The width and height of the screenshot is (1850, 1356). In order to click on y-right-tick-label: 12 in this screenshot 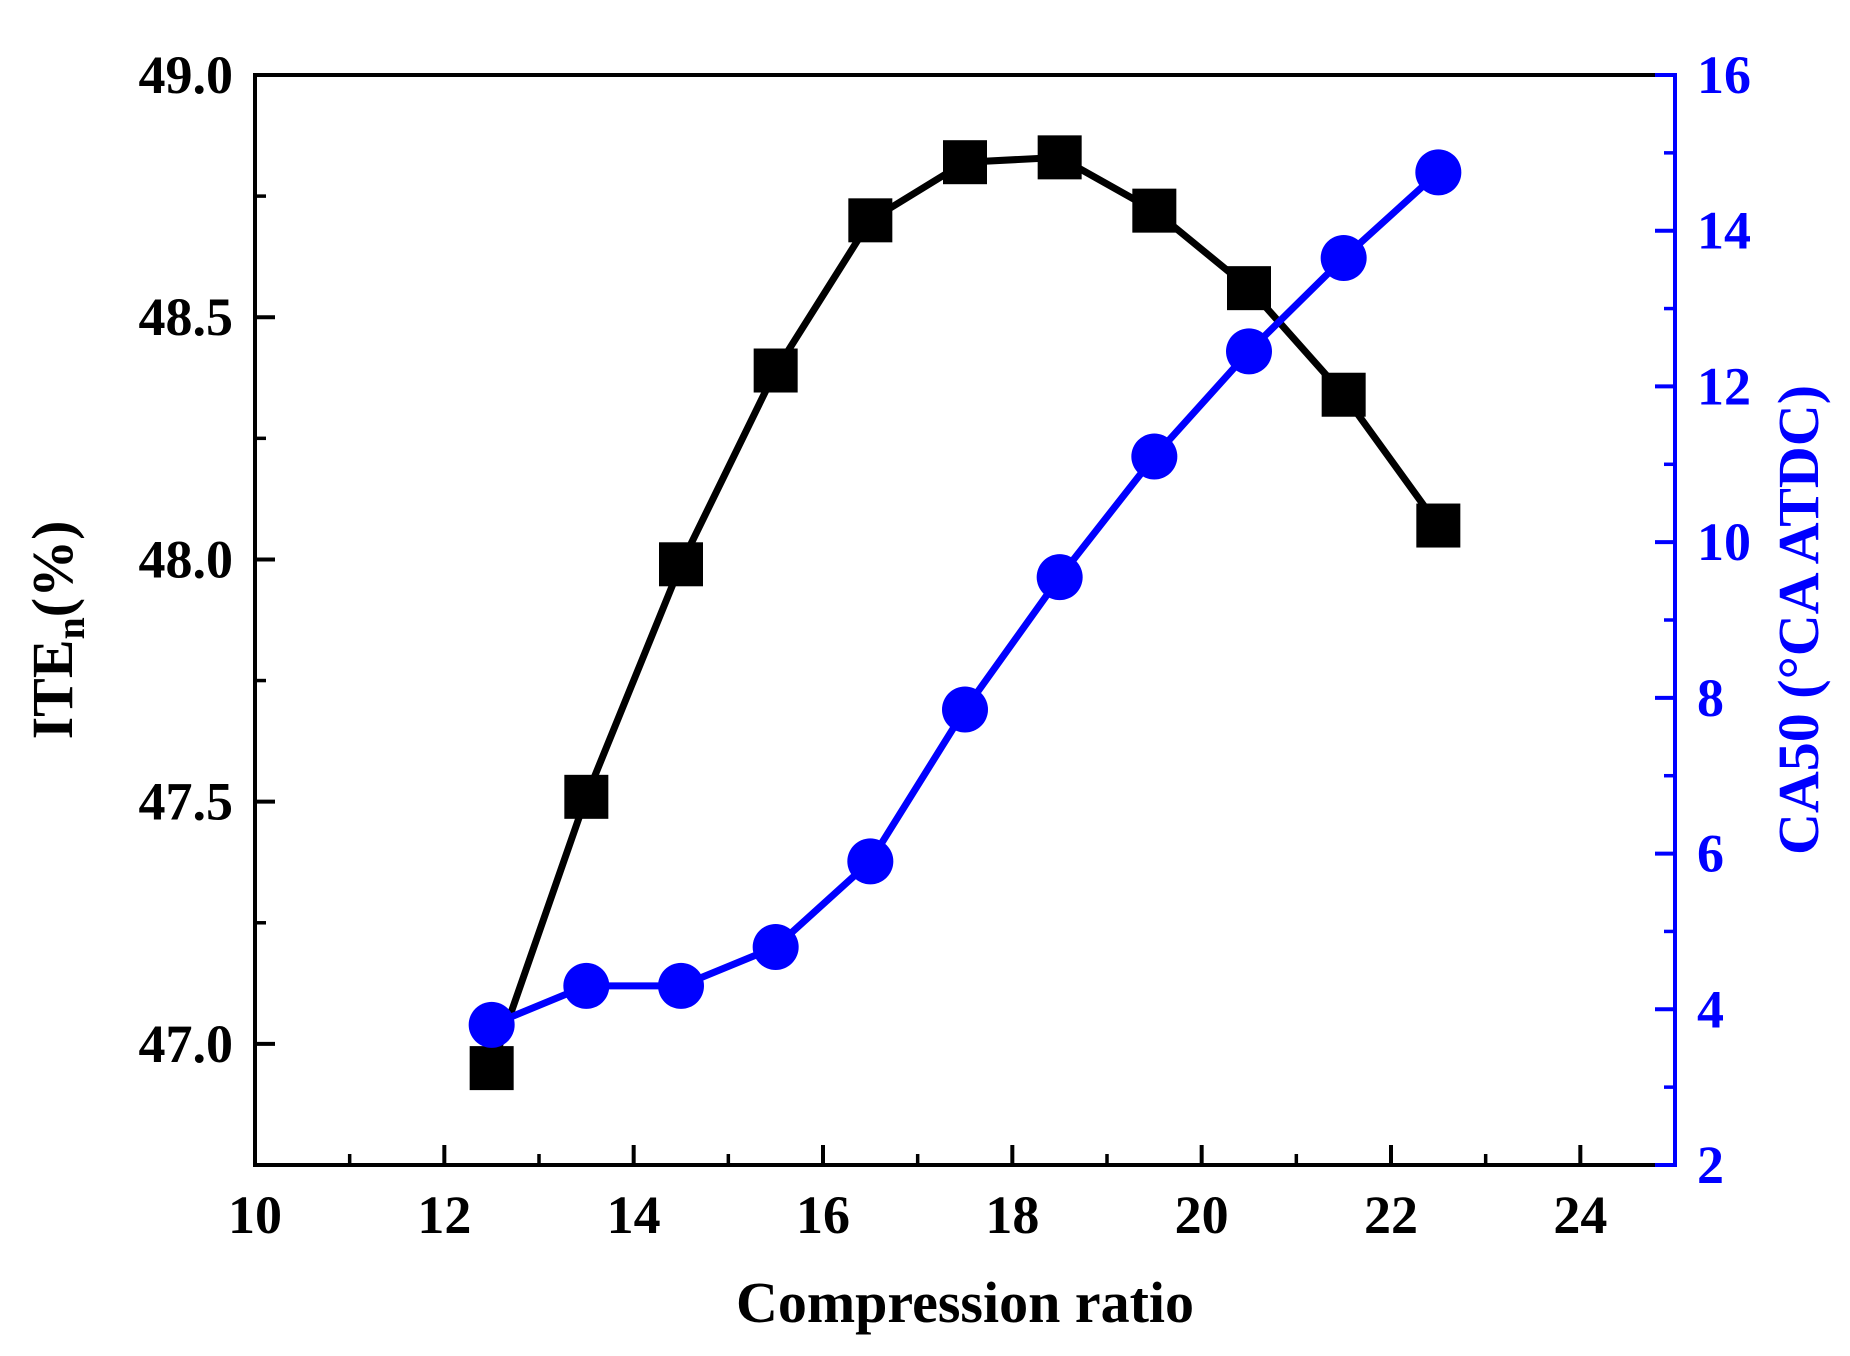, I will do `click(1724, 386)`.